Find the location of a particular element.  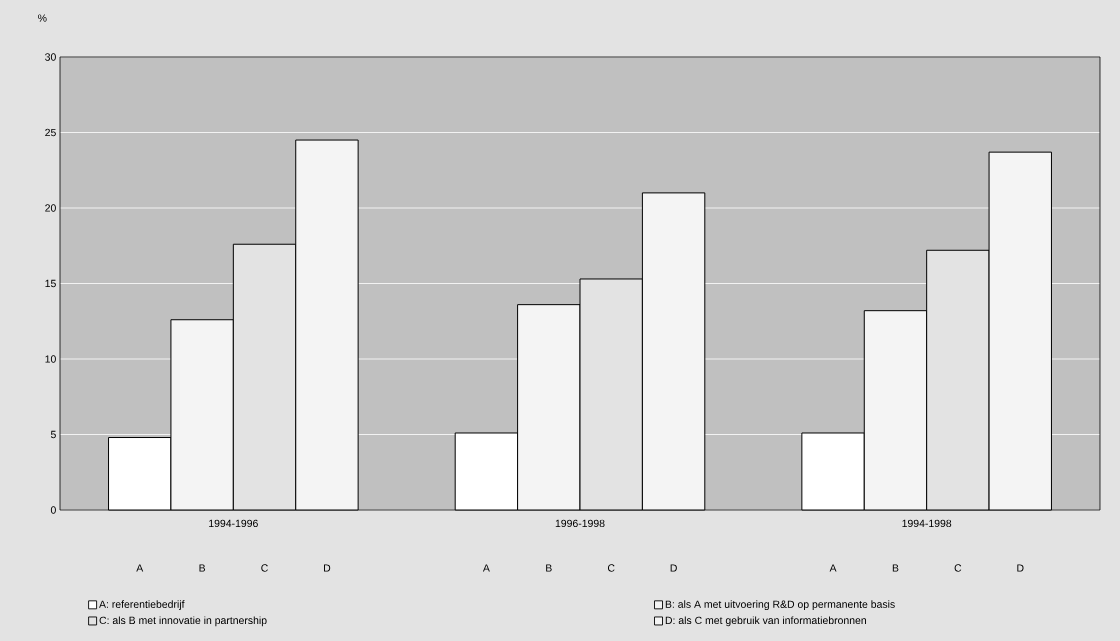

x-tick-label: 1994-1998 is located at coordinates (927, 523).